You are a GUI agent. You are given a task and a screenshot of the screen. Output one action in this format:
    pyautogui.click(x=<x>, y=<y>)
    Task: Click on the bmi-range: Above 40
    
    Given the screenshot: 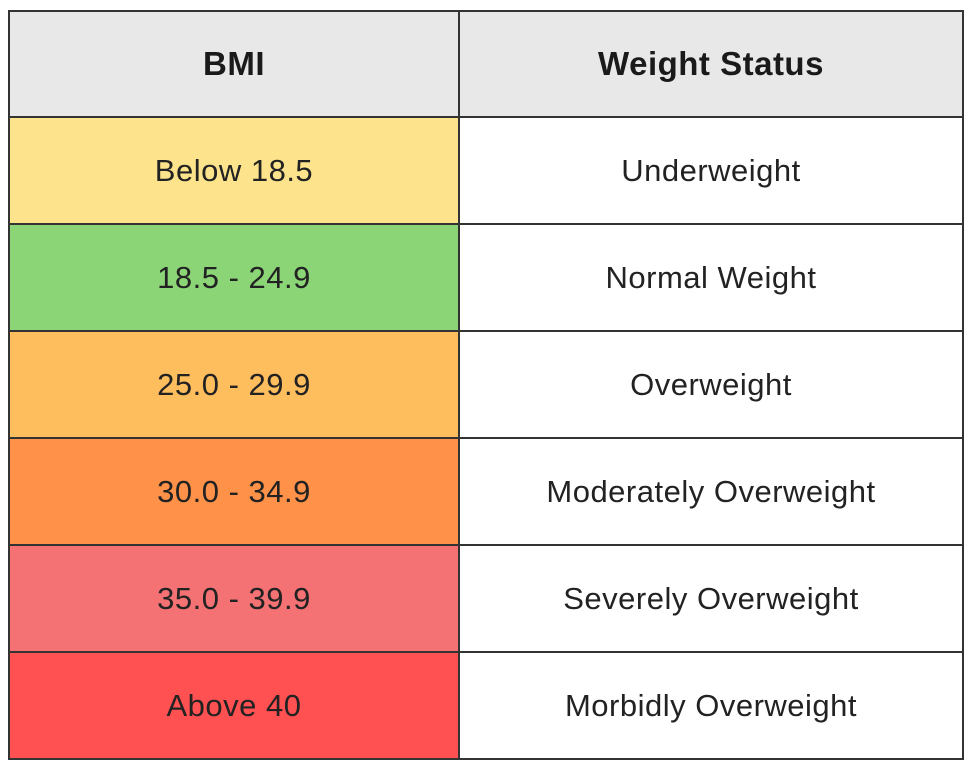 What is the action you would take?
    pyautogui.click(x=234, y=705)
    